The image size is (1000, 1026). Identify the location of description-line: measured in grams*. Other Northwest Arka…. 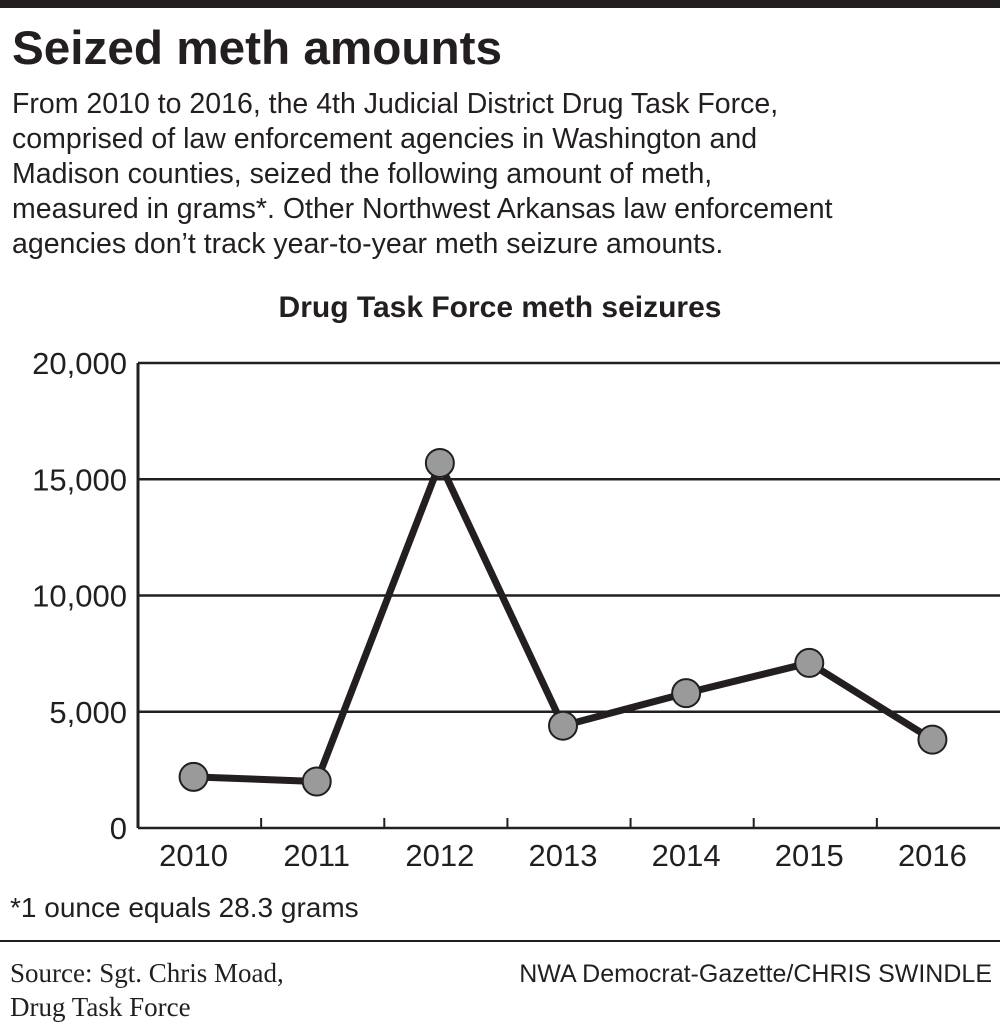
(422, 209).